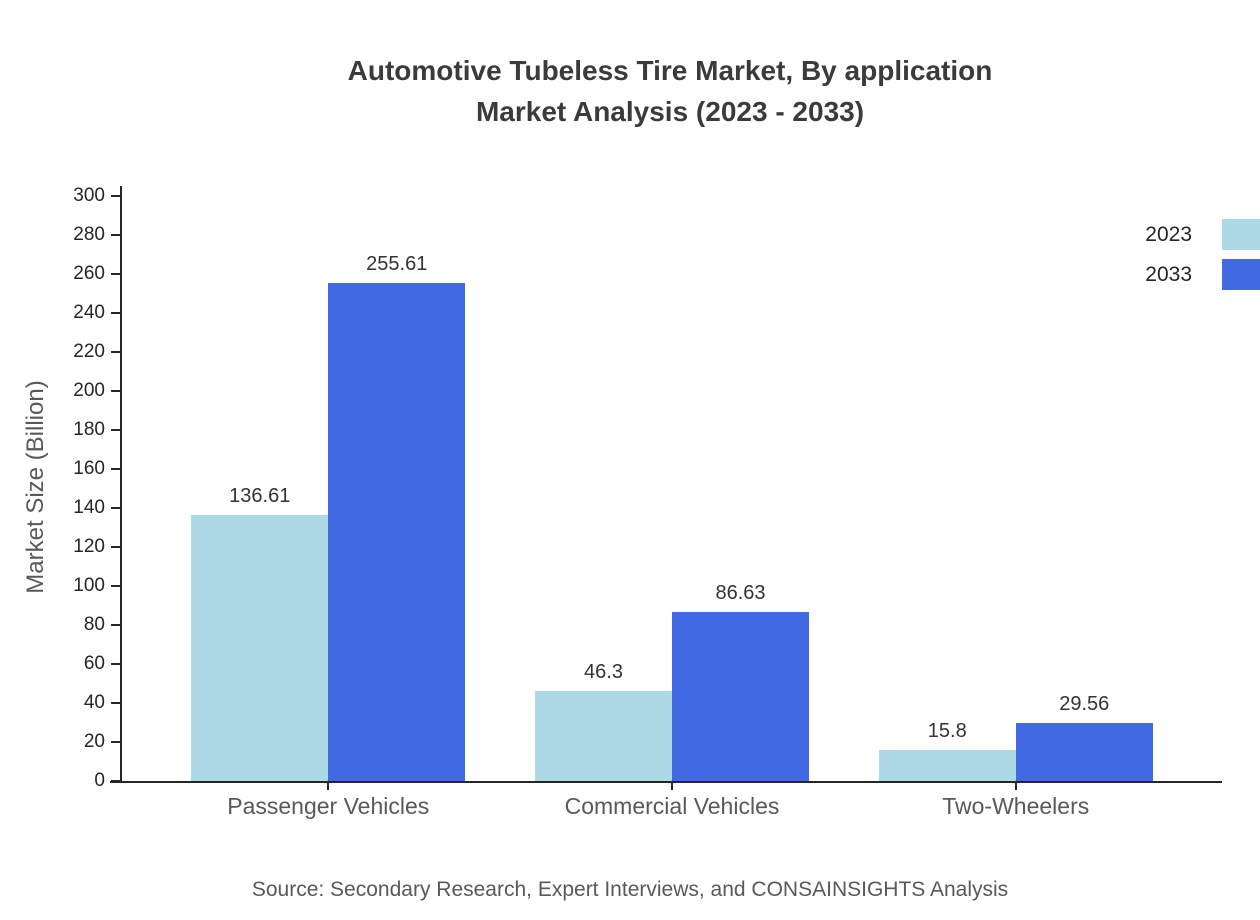  Describe the element at coordinates (99, 780) in the screenshot. I see `y-tick-label: 0` at that location.